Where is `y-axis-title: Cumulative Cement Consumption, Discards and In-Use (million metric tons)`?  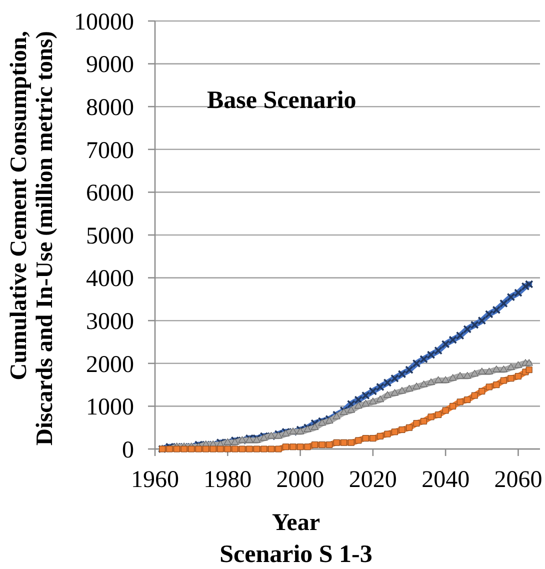 y-axis-title: Cumulative Cement Consumption, Discards and In-Use (million metric tons) is located at coordinates (32, 238).